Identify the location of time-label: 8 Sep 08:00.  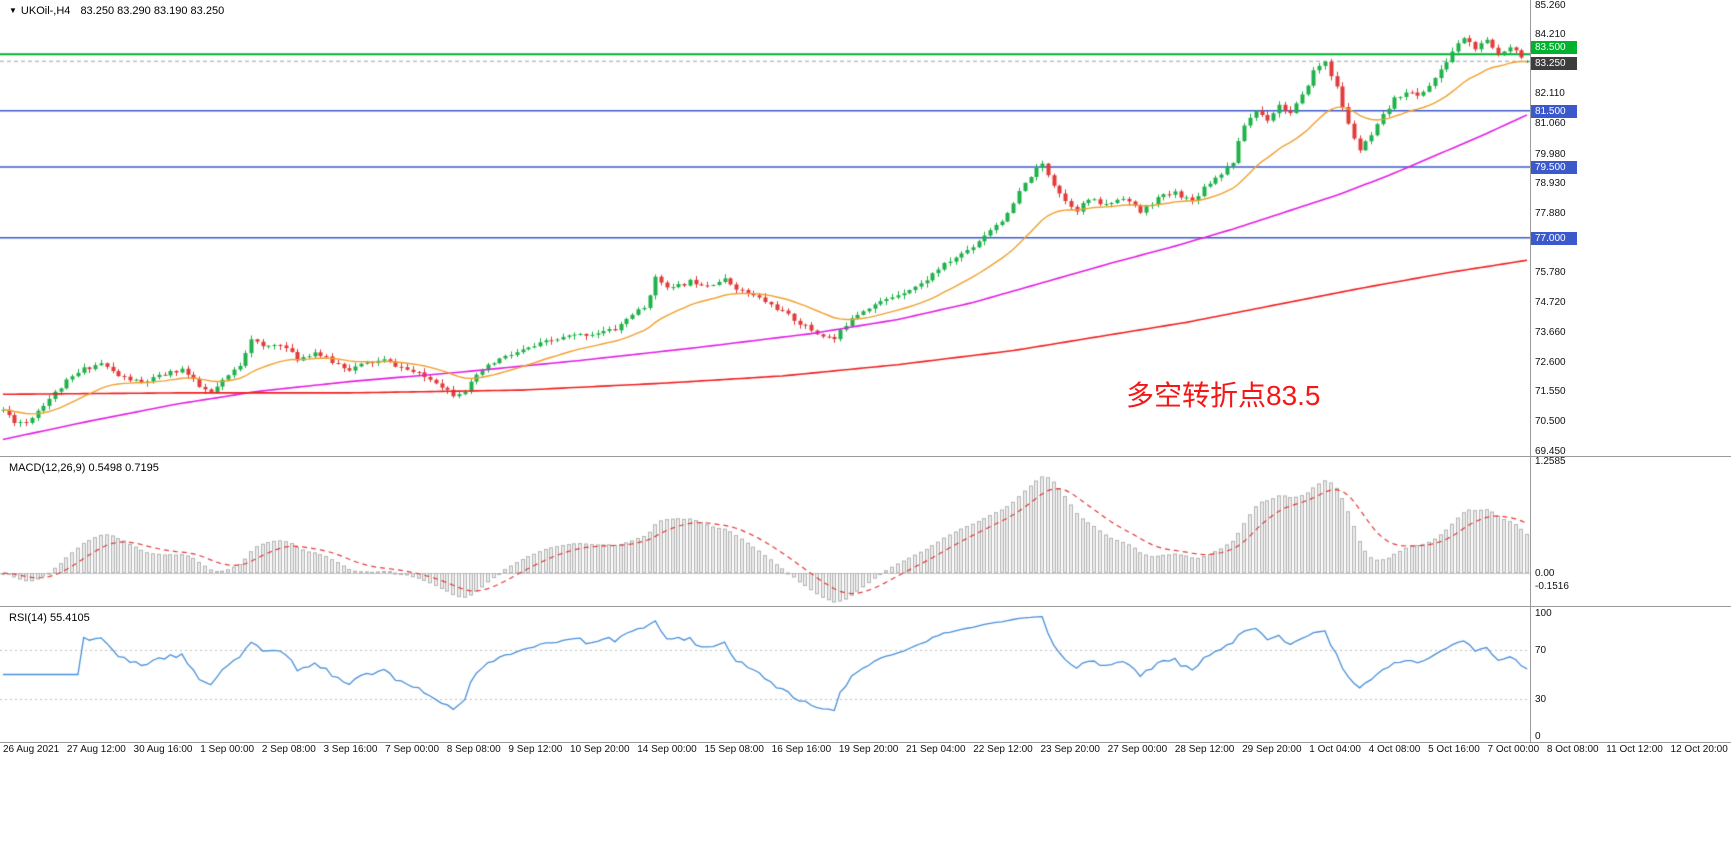
(473, 749).